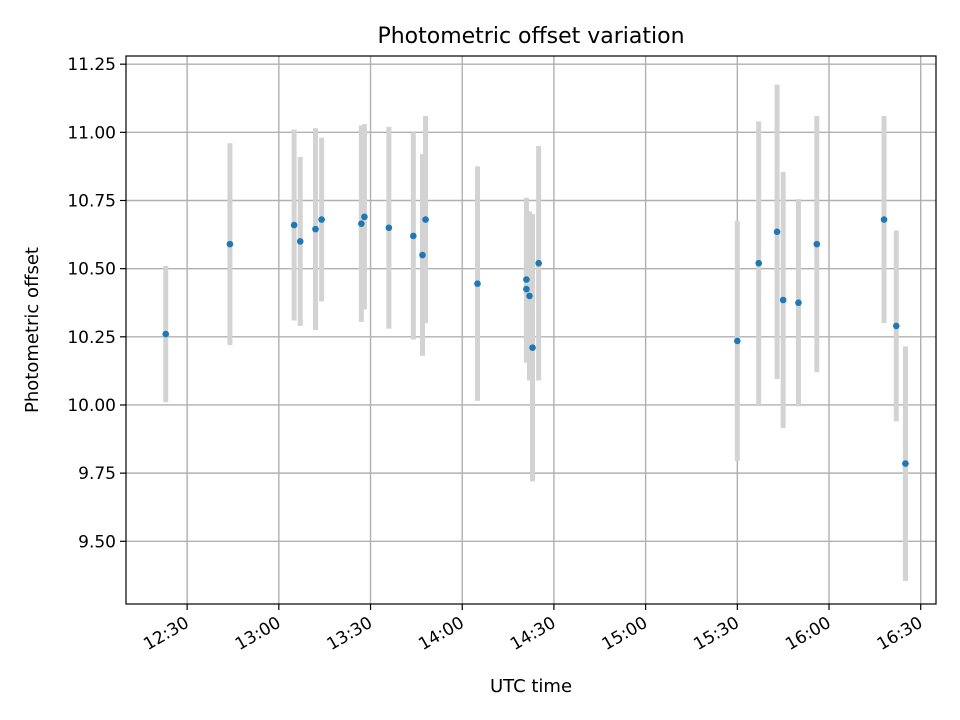  Describe the element at coordinates (350, 634) in the screenshot. I see `x-tick-label: 13:30` at that location.